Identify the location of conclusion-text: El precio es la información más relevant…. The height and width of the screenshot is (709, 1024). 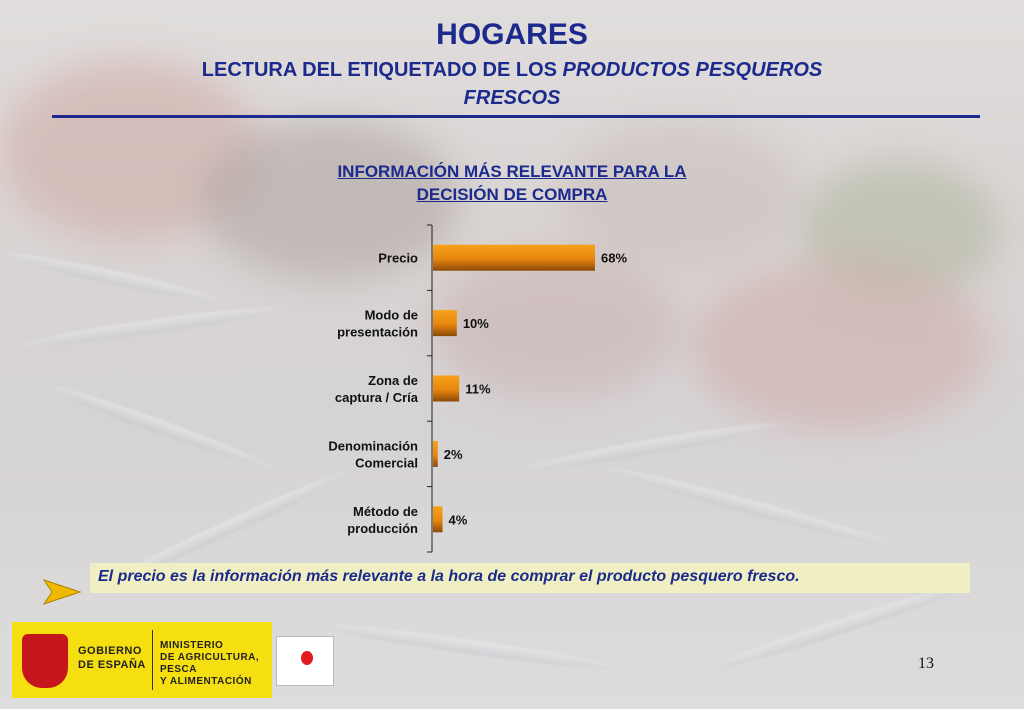
(449, 576).